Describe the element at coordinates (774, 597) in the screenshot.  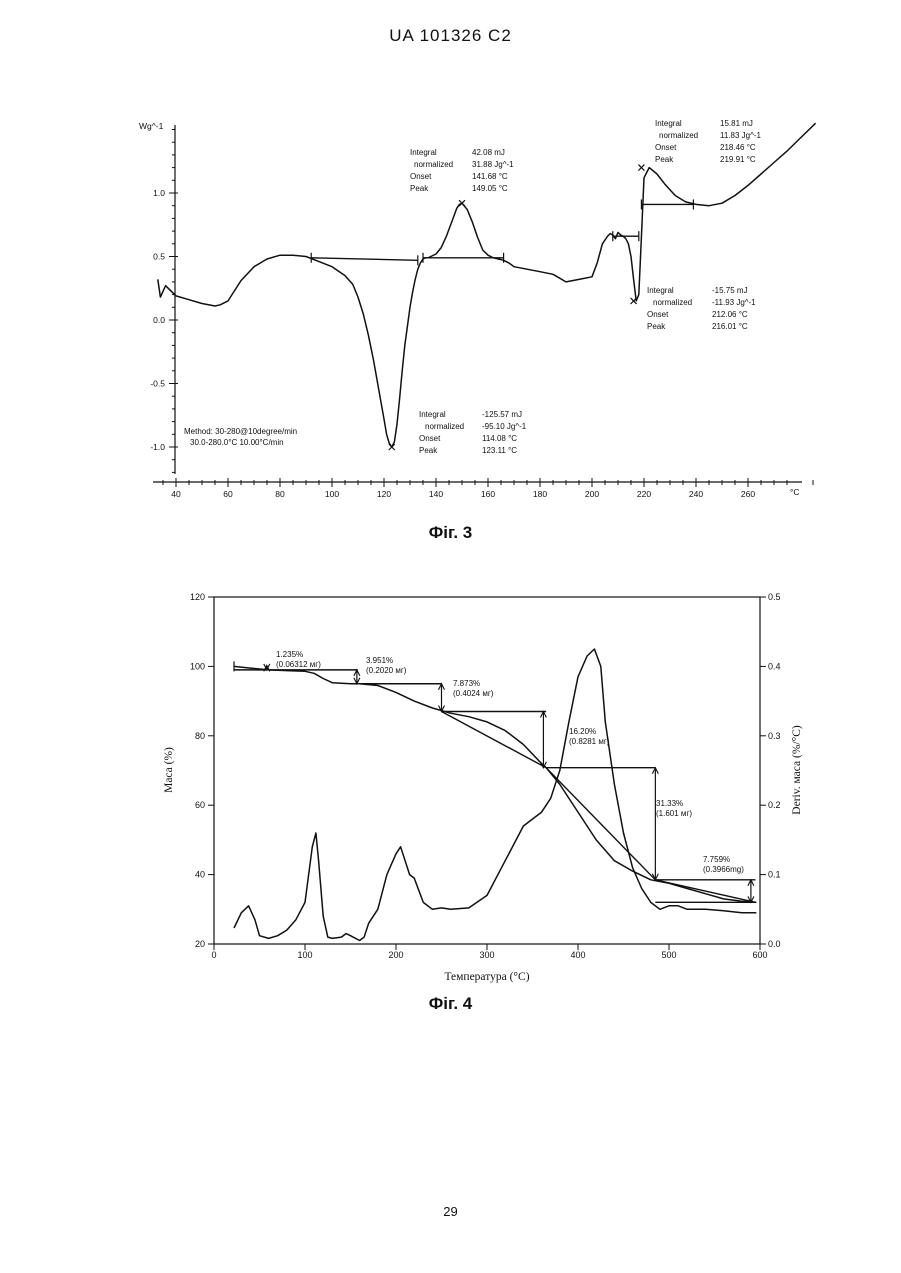
I see `y2-tick-label: 0.5` at that location.